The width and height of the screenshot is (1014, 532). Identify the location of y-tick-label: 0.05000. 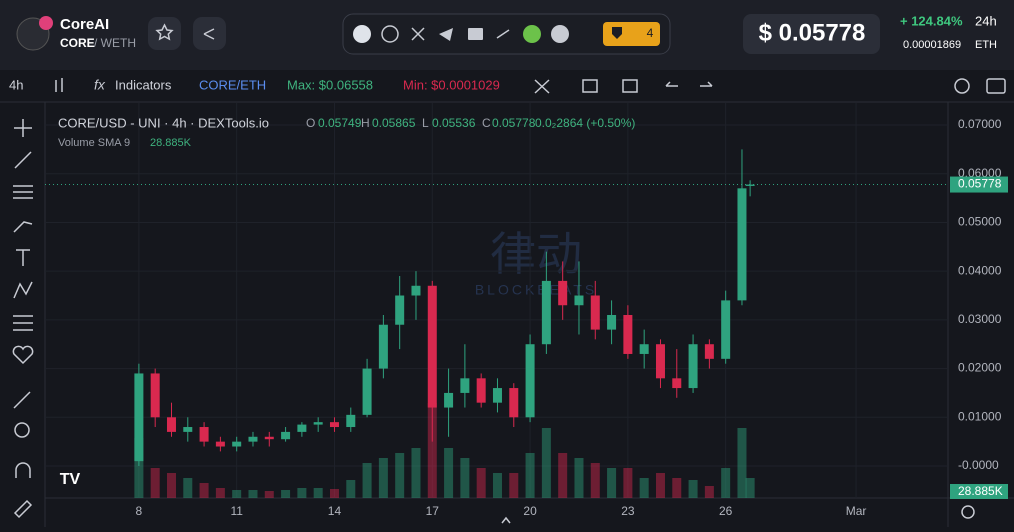
(980, 222).